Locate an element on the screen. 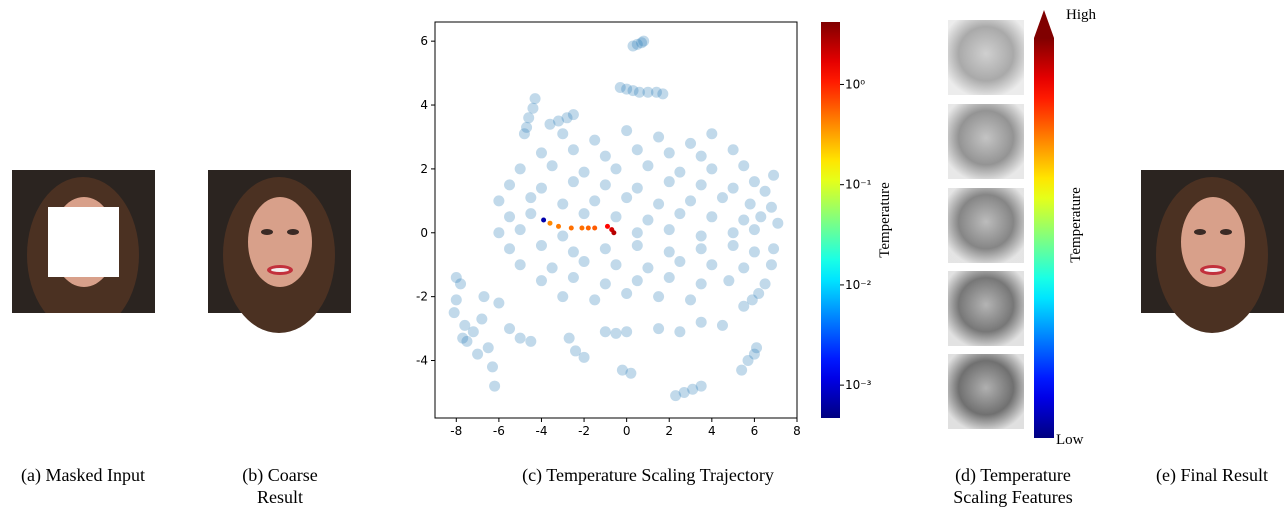 The width and height of the screenshot is (1285, 508). y-tick-label: 6 is located at coordinates (424, 41).